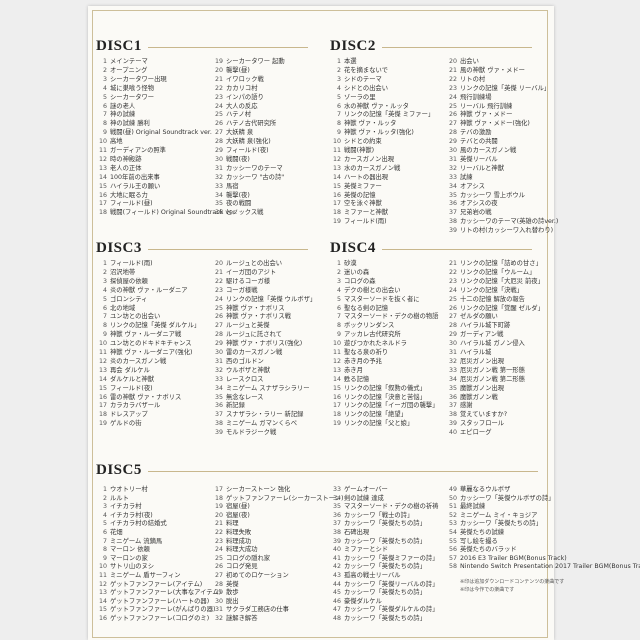 The width and height of the screenshot is (640, 640). Describe the element at coordinates (353, 282) in the screenshot. I see `track: 3 コログの森` at that location.